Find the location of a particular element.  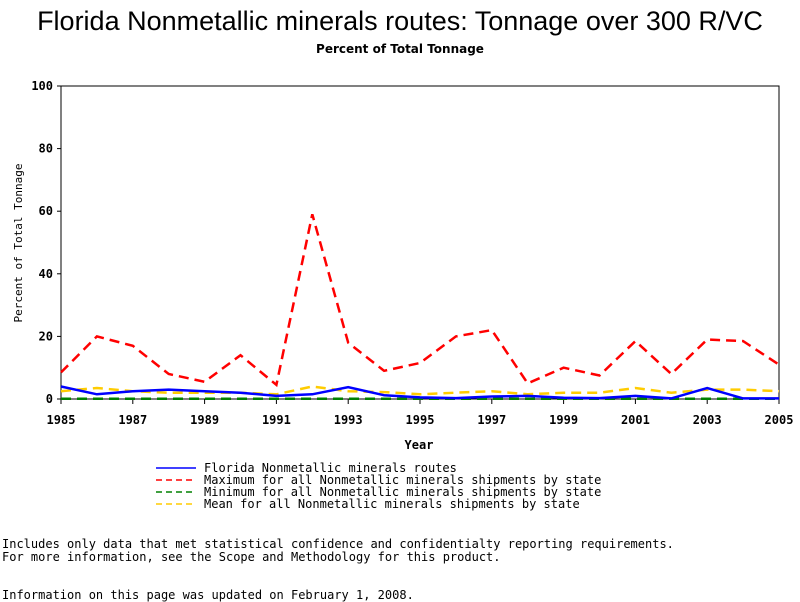

x-tick-label: 1997 is located at coordinates (491, 420).